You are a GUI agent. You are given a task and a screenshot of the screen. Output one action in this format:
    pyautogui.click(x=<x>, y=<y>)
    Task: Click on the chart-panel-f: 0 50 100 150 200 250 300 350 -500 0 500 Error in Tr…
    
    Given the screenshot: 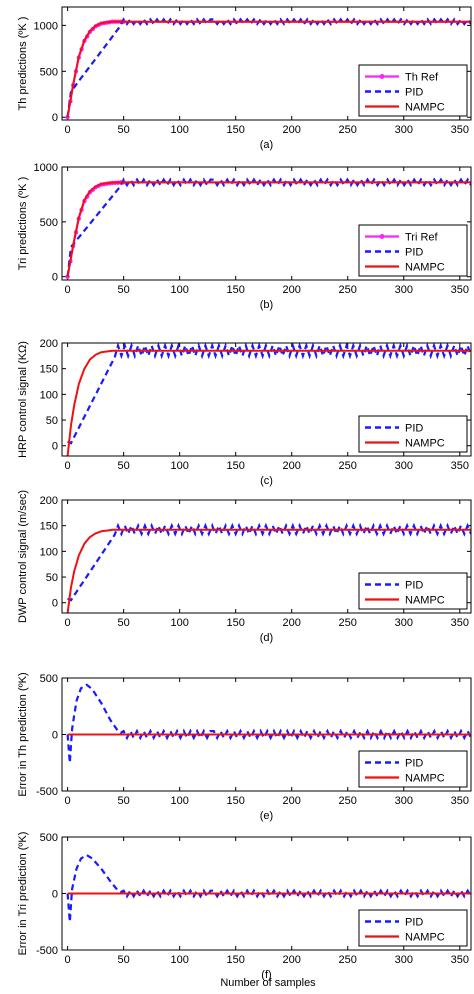 What is the action you would take?
    pyautogui.click(x=244, y=906)
    